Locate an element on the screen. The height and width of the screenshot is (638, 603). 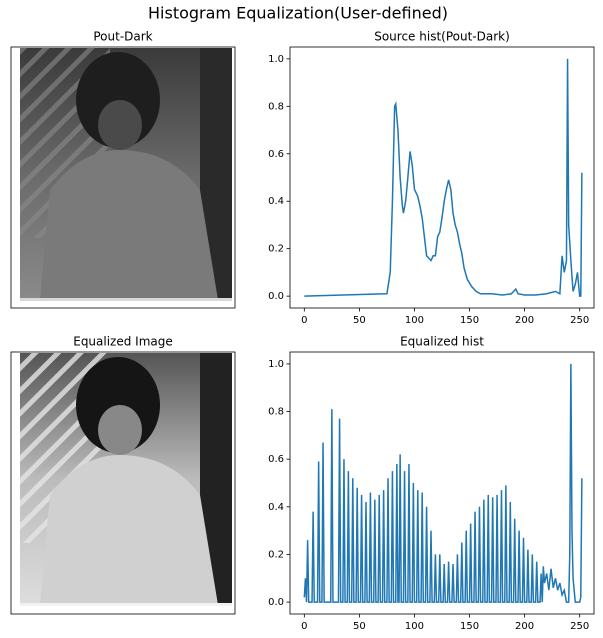
figure-title: Histogram Equalization(User-defined) is located at coordinates (298, 13).